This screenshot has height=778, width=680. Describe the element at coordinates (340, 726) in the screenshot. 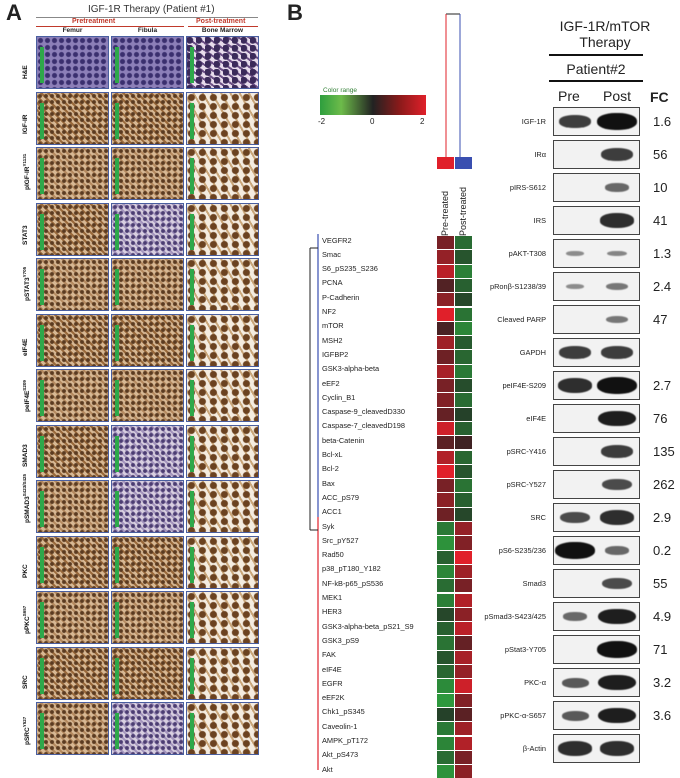

I see `gene-label: Caveolin-1` at that location.